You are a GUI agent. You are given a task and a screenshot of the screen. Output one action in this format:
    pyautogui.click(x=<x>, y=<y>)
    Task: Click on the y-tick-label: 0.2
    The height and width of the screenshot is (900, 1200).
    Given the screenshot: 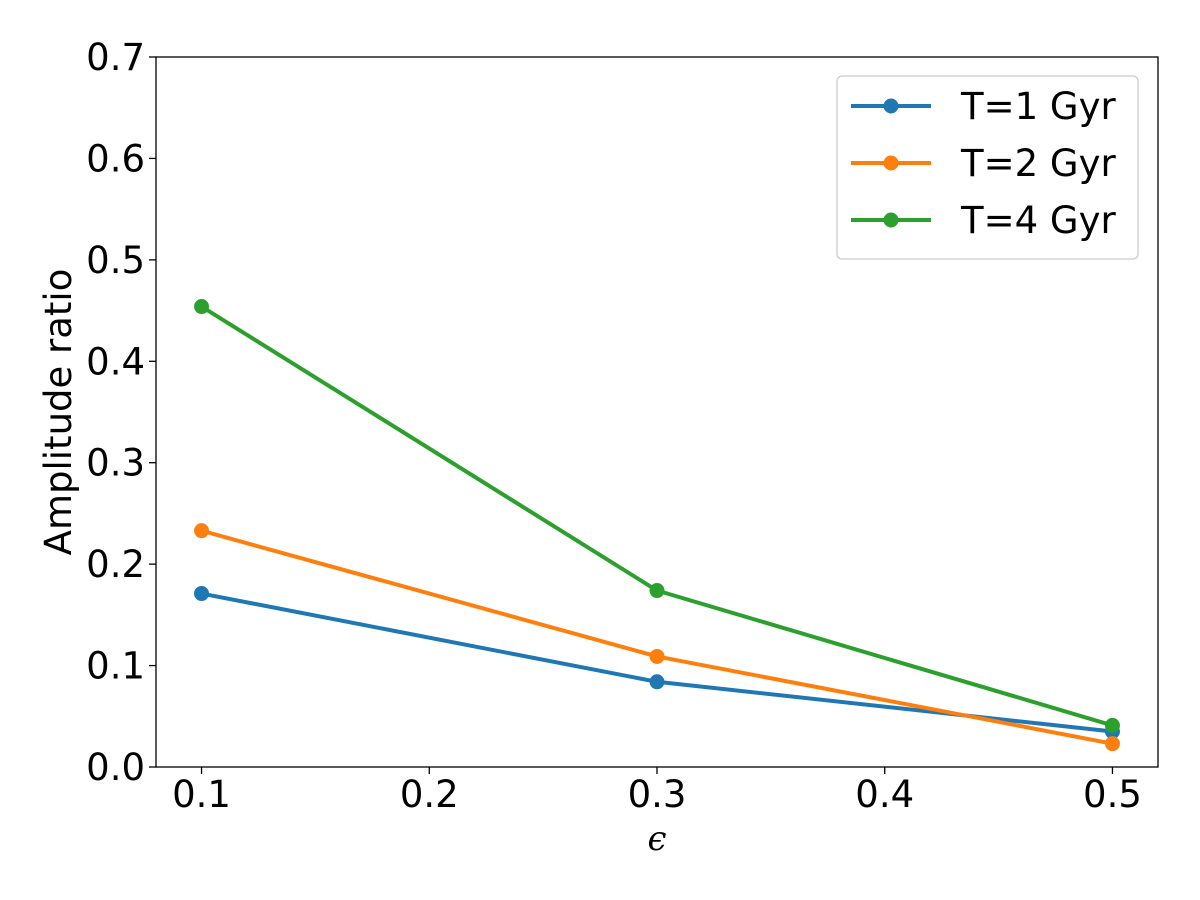 What is the action you would take?
    pyautogui.click(x=115, y=564)
    